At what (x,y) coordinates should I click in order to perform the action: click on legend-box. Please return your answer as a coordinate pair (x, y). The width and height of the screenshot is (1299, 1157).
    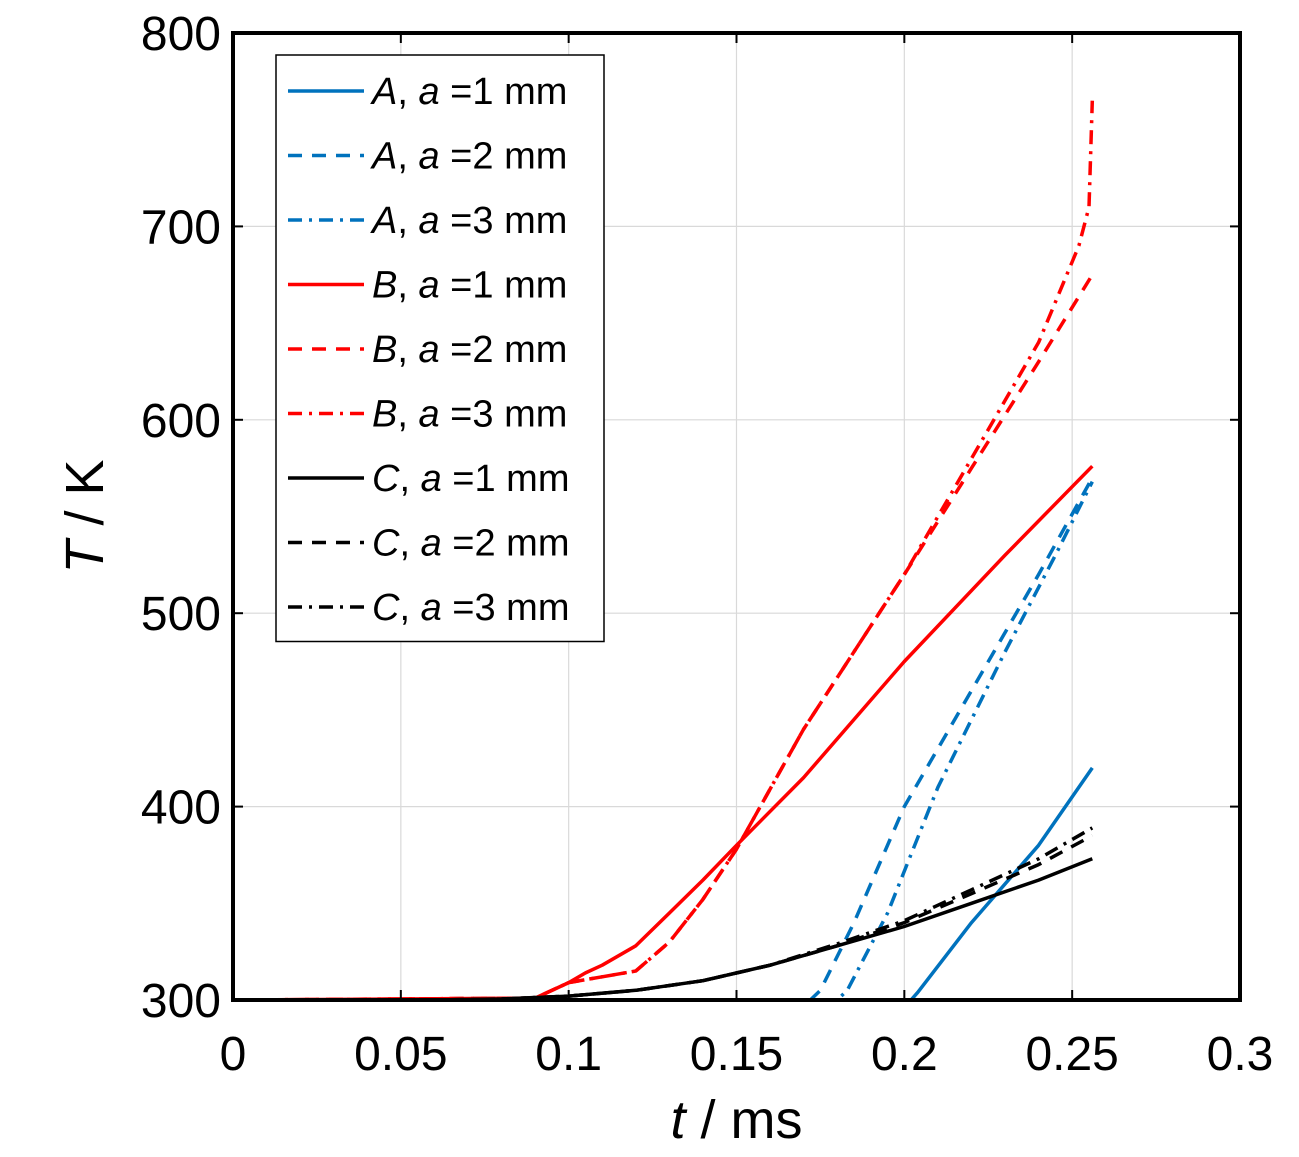
    Looking at the image, I should click on (440, 348).